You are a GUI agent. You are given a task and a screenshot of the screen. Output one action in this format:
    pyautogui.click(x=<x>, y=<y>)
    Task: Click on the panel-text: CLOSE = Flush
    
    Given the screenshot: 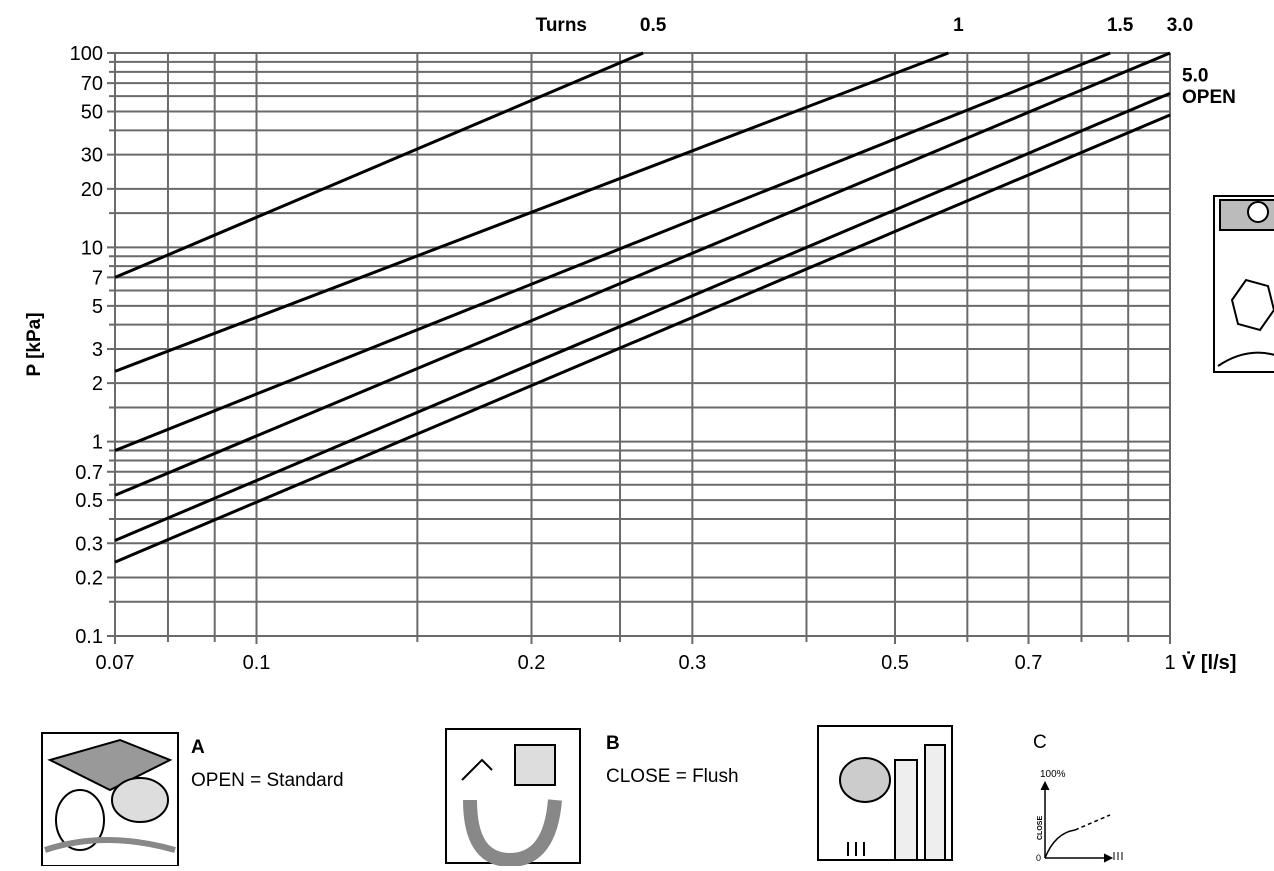 What is the action you would take?
    pyautogui.click(x=672, y=776)
    